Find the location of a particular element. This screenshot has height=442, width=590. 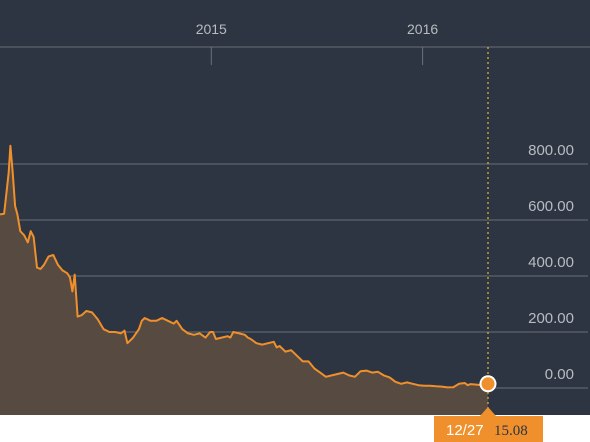

y-tick-label: 200.00 is located at coordinates (551, 318).